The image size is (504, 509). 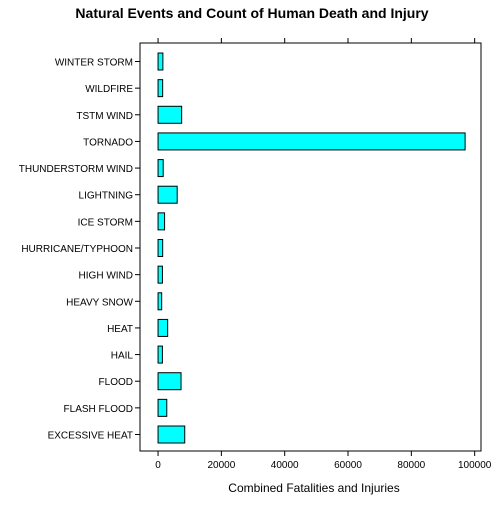 I want to click on x-axis-label: Combined Fatalities and Injuries, so click(x=313, y=488).